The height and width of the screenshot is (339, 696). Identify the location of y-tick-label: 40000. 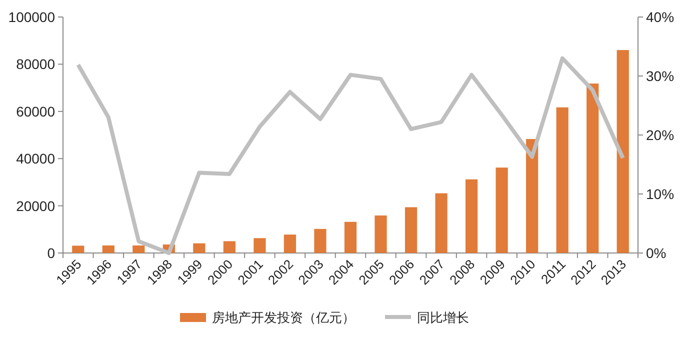
(36, 158).